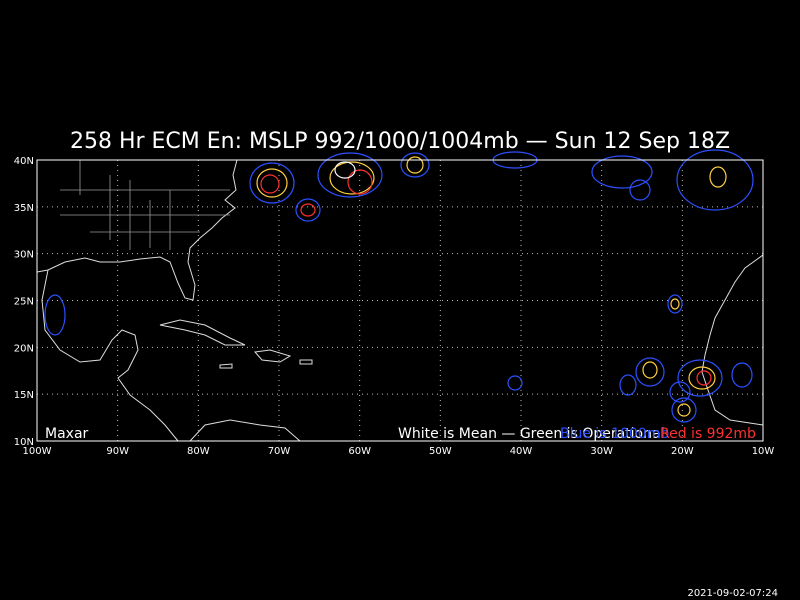 The image size is (800, 600). Describe the element at coordinates (226, 366) in the screenshot. I see `jamaica` at that location.